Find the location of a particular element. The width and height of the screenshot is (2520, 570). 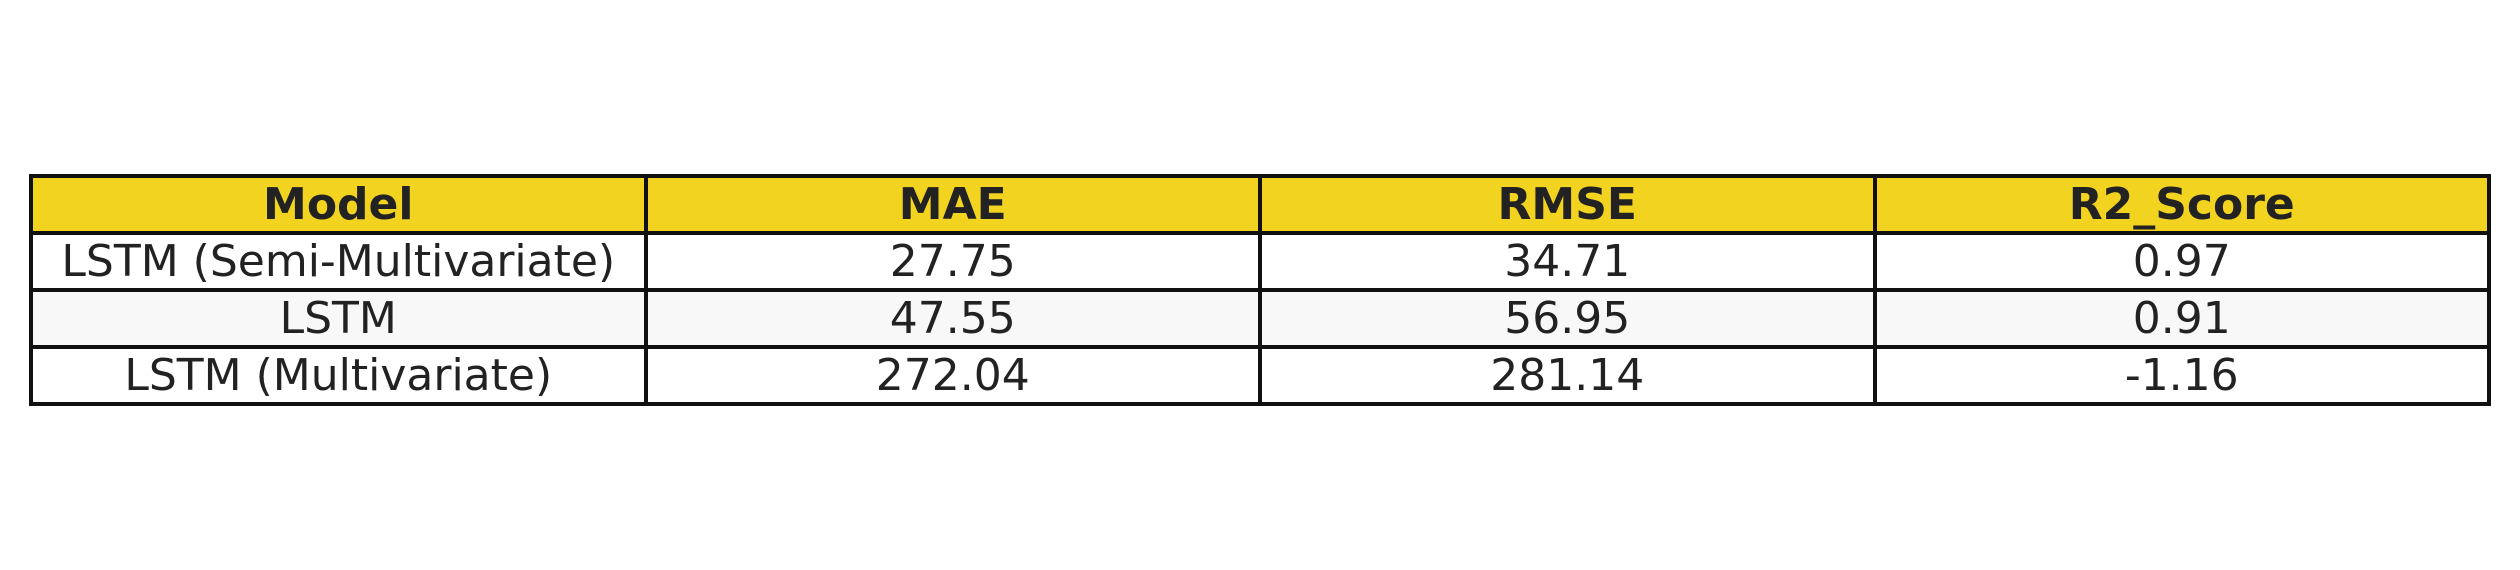

cell-r2-score: 0.91 is located at coordinates (2181, 318).